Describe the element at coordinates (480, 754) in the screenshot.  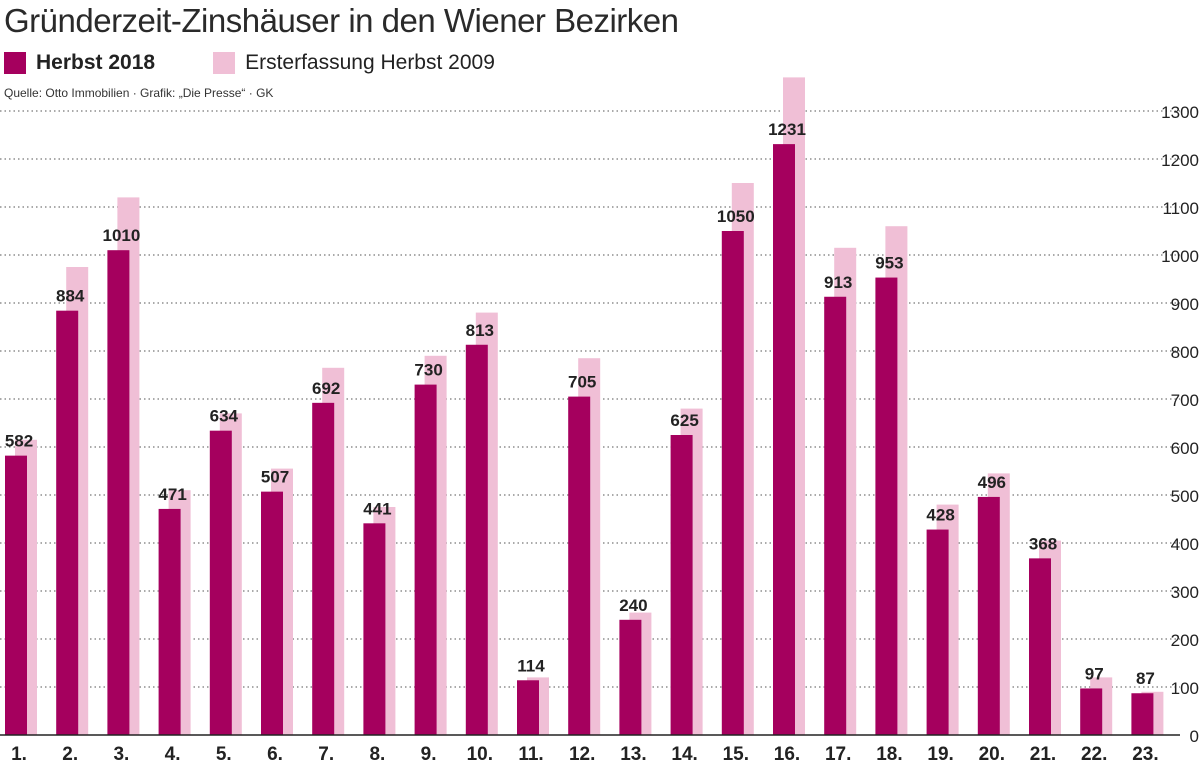
I see `x-tick-label: 10.` at that location.